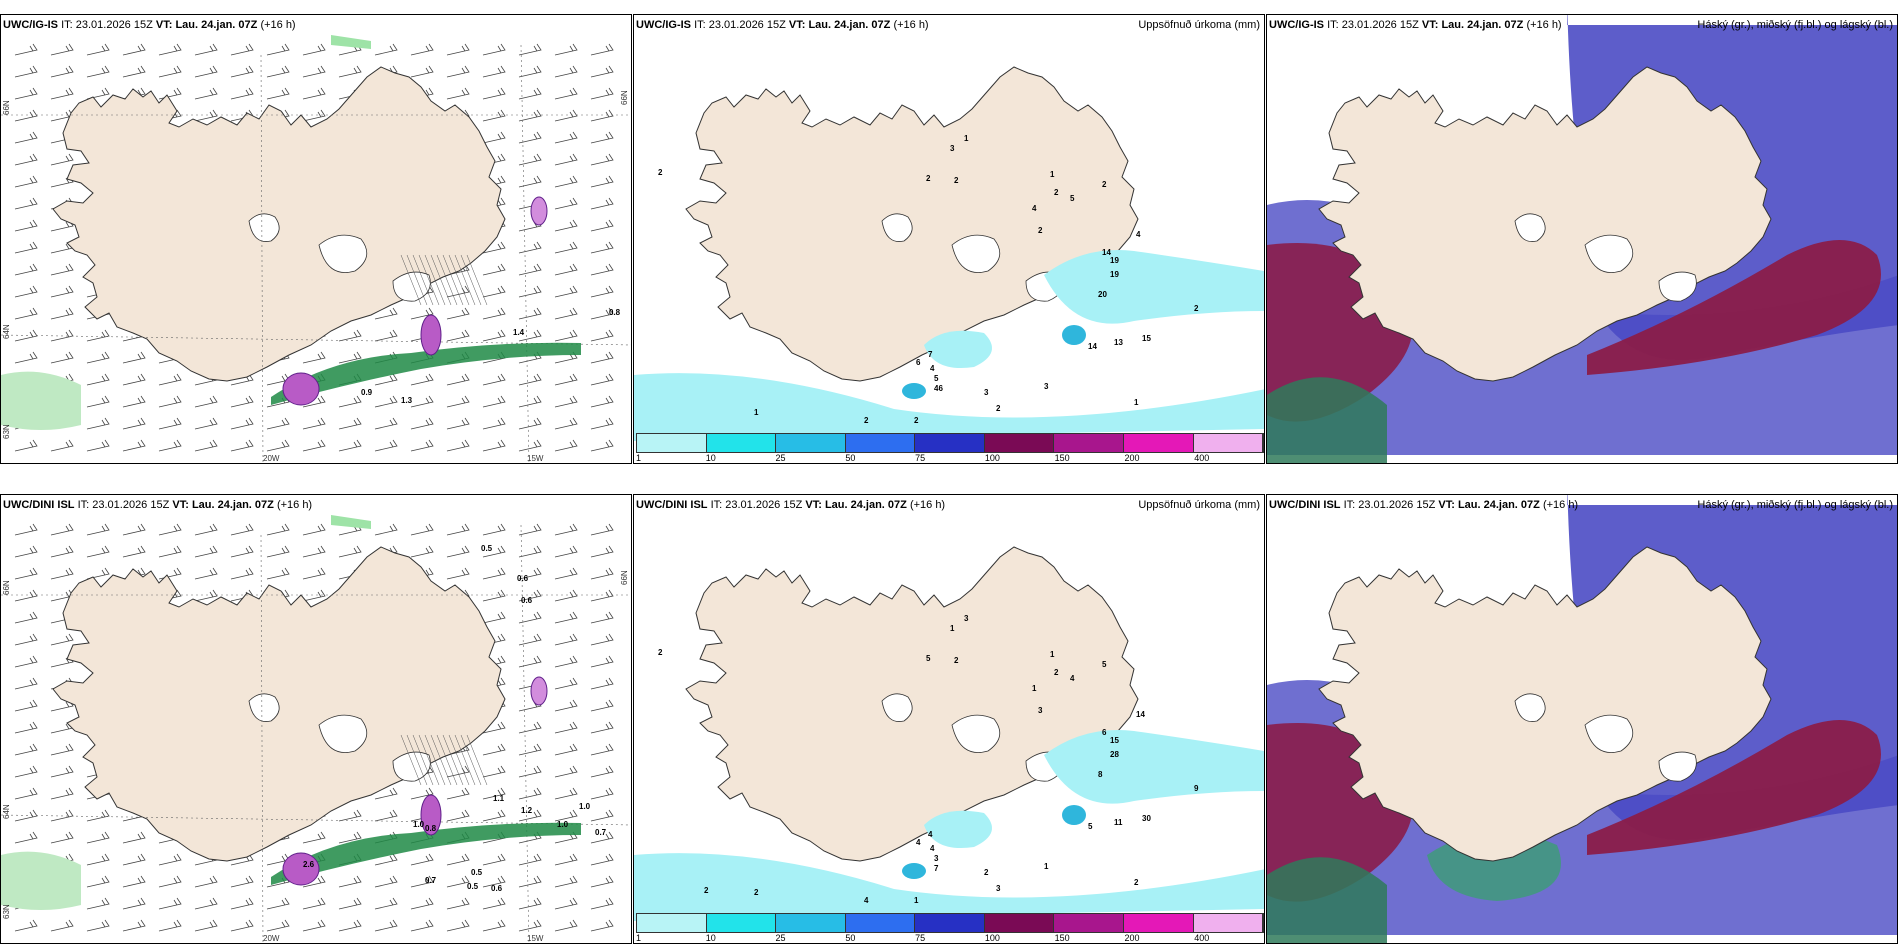 The image size is (1900, 950). I want to click on legend-tick: 200, so click(1132, 458).